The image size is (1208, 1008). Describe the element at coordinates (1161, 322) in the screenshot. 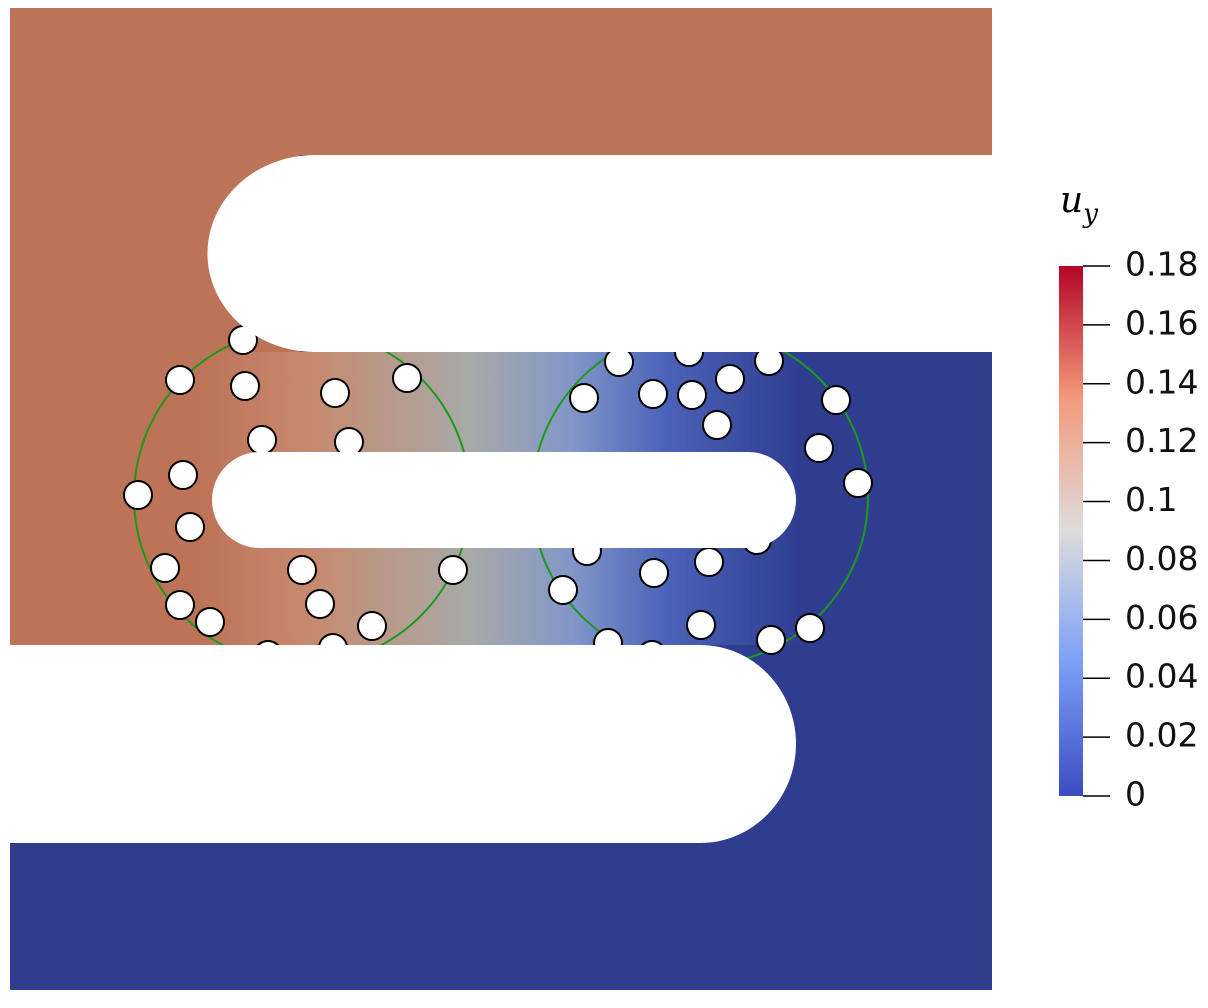

I see `tick-label: 0.16` at that location.